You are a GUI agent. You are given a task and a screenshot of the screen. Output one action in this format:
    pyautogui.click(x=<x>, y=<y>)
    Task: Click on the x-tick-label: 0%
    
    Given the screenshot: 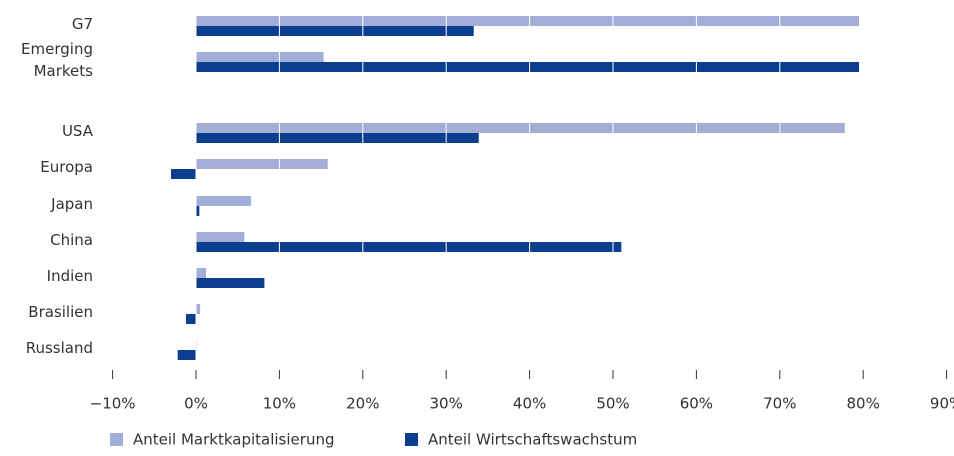 What is the action you would take?
    pyautogui.click(x=196, y=404)
    